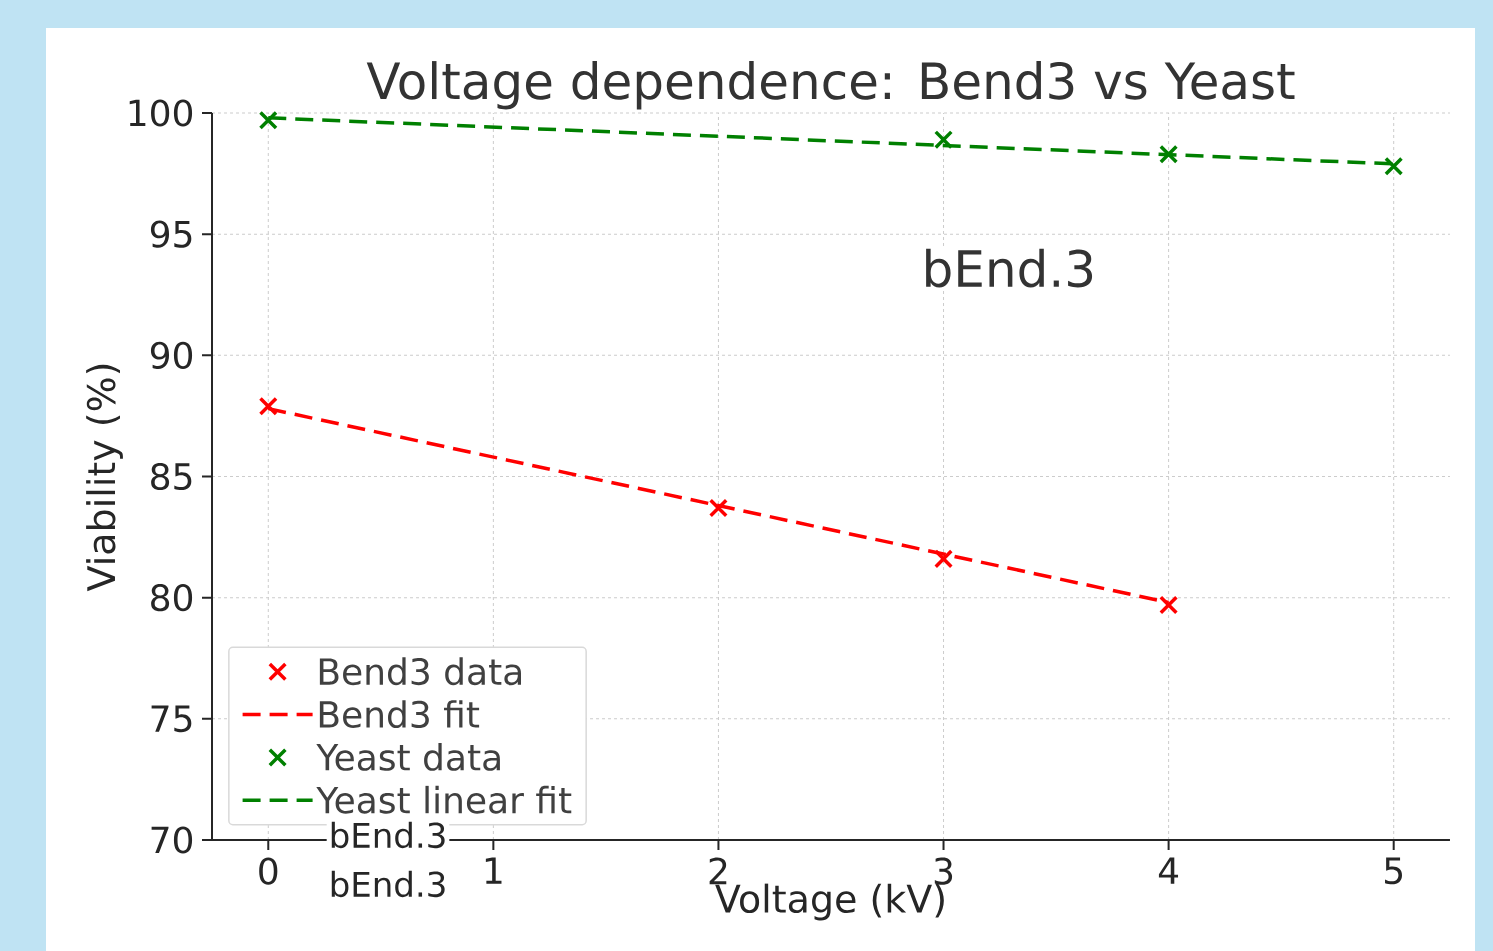 The height and width of the screenshot is (951, 1493). What do you see at coordinates (161, 113) in the screenshot?
I see `y-tick-label: 100` at bounding box center [161, 113].